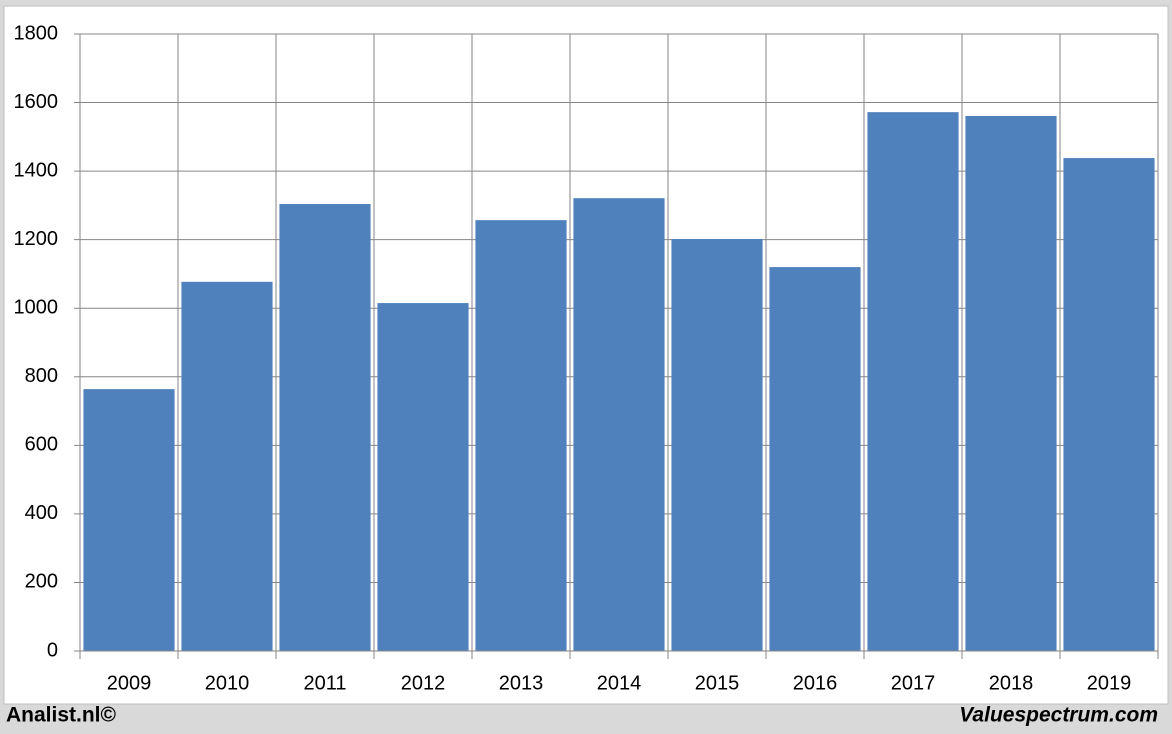  I want to click on y-tick-label: 1000, so click(36, 308).